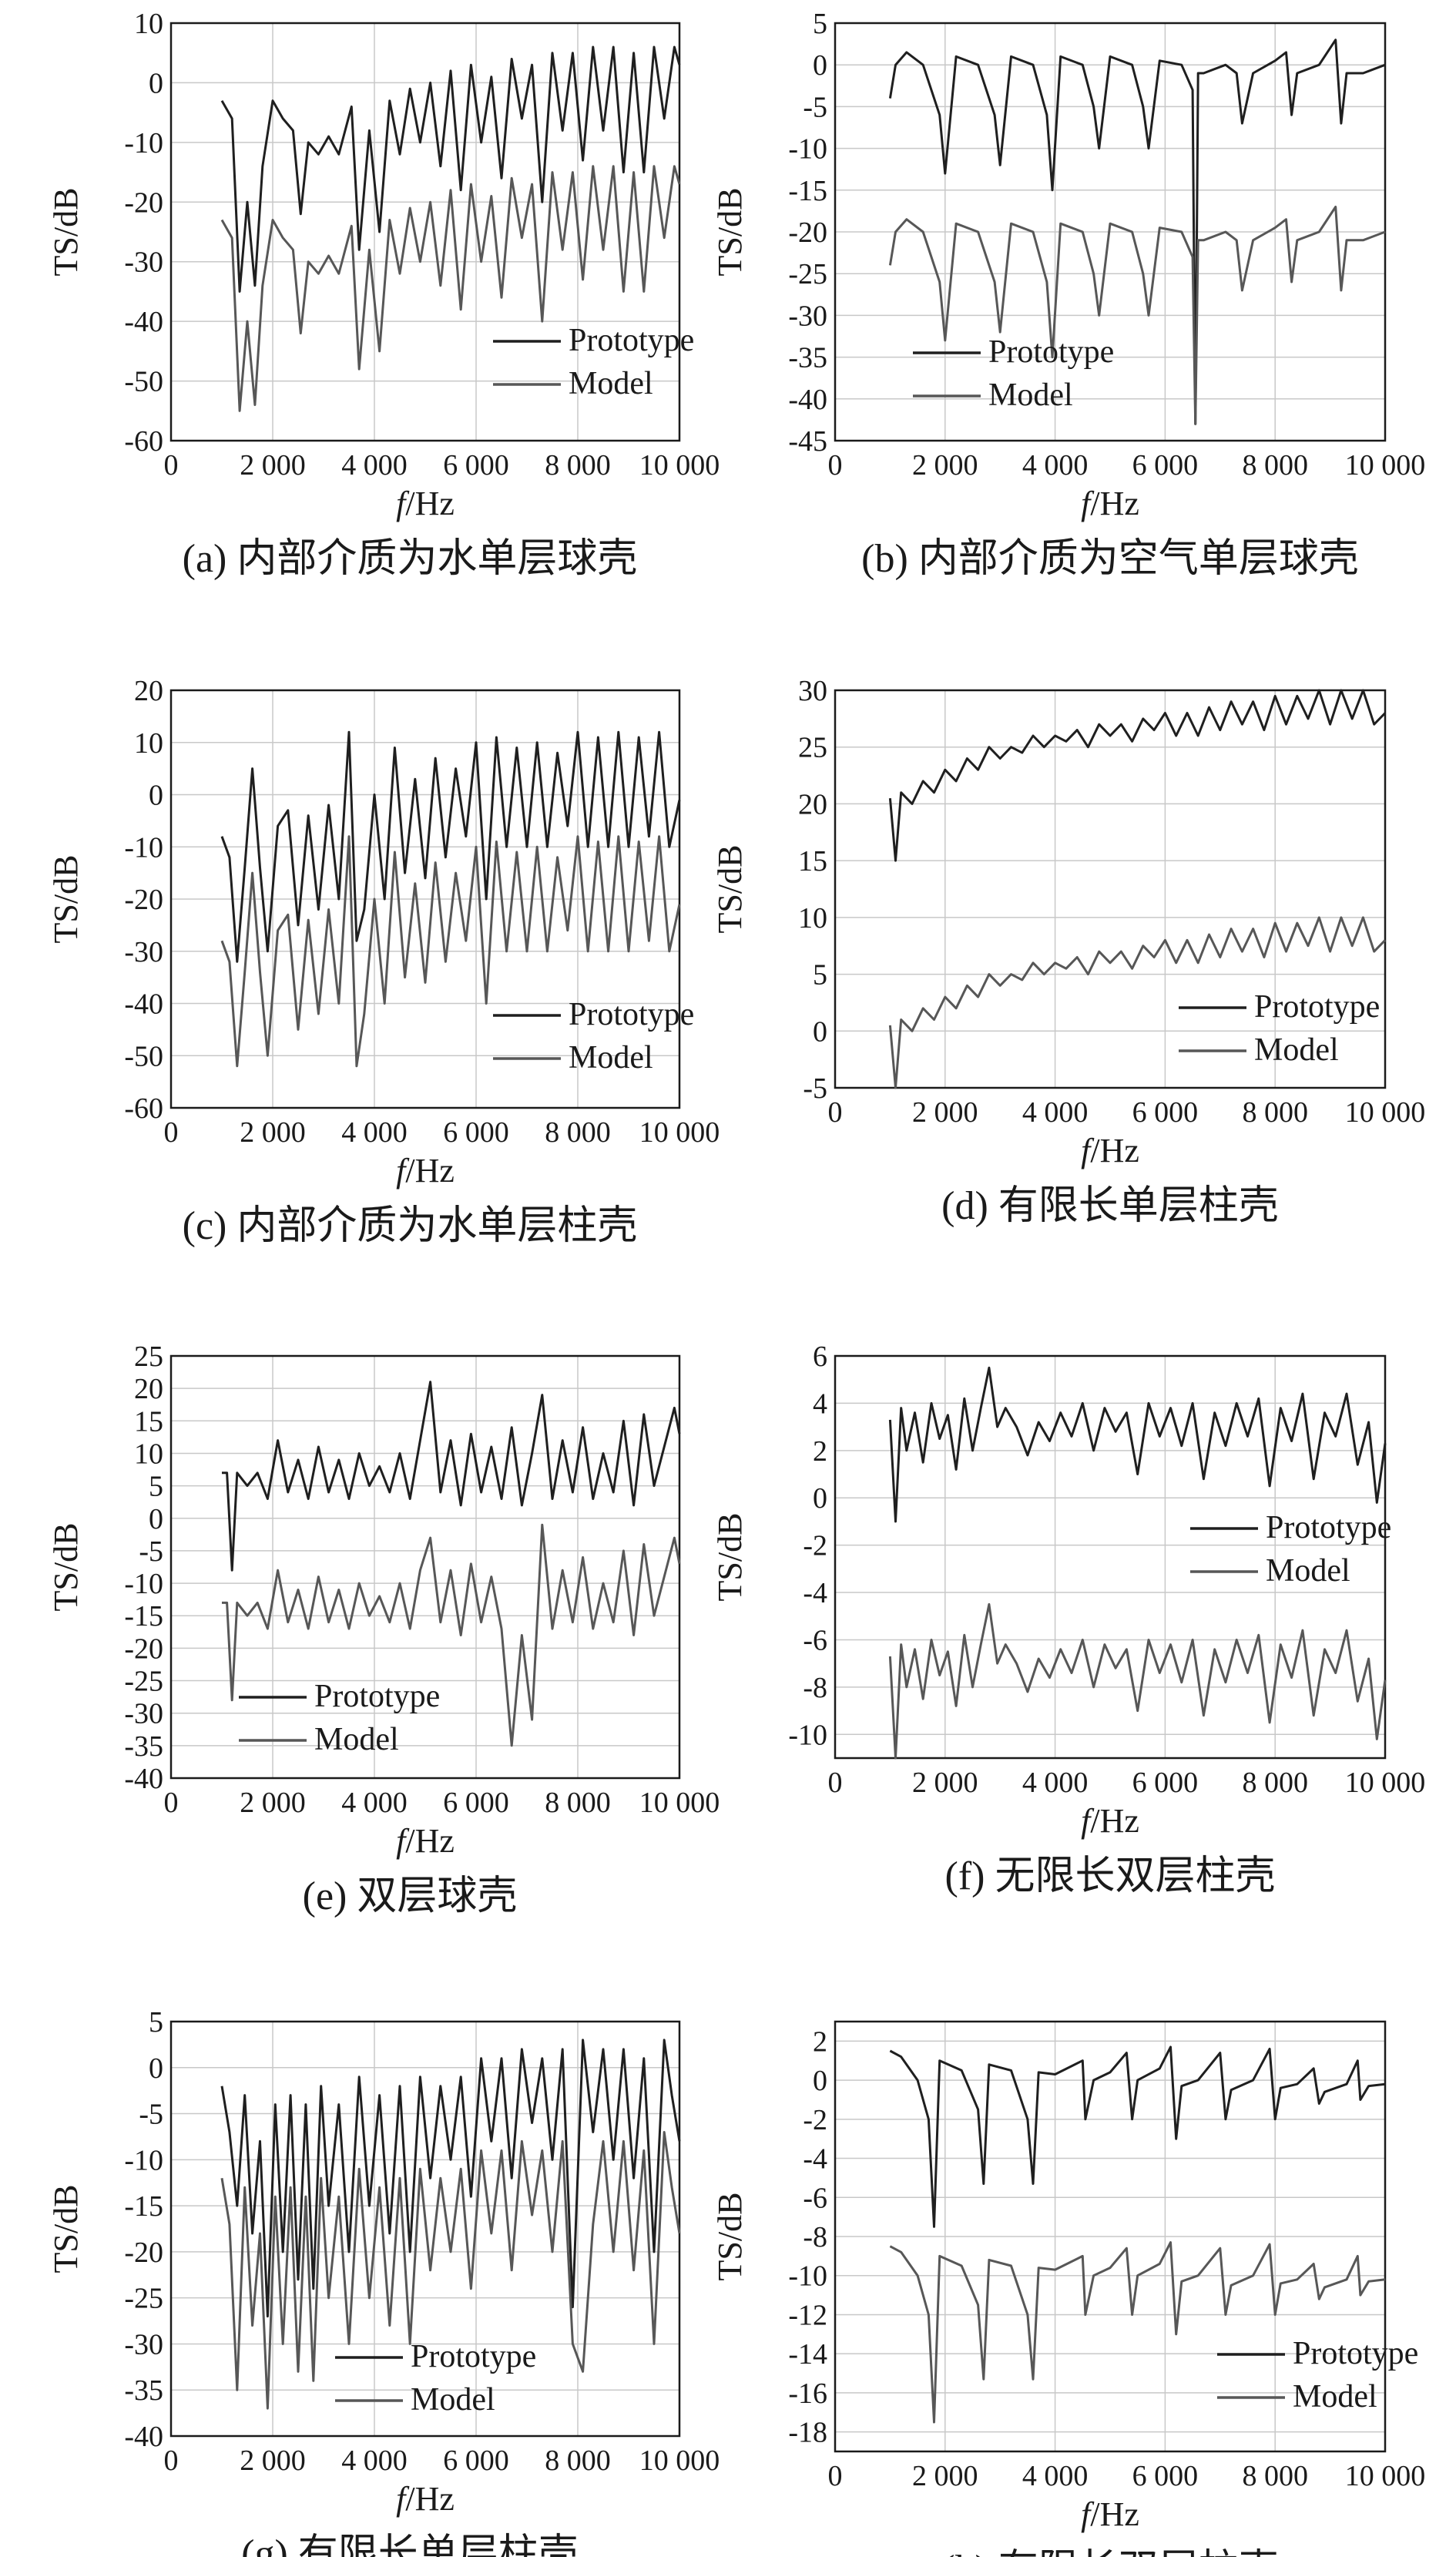 The image size is (1456, 2557). What do you see at coordinates (808, 2393) in the screenshot?
I see `y-tick-label: -16` at bounding box center [808, 2393].